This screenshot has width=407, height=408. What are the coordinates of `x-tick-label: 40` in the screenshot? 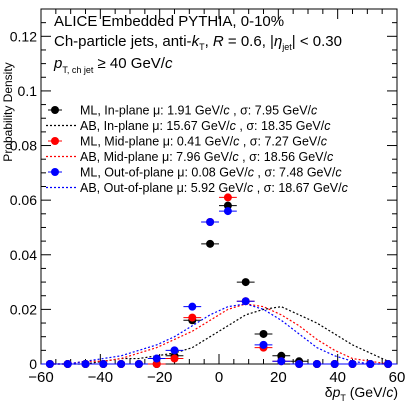 It's located at (337, 377).